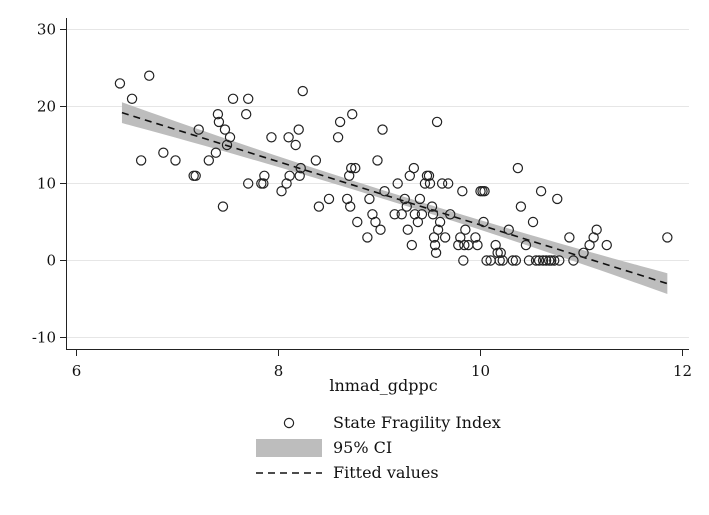 The image size is (709, 515). What do you see at coordinates (51, 261) in the screenshot?
I see `y-tick-label: 0` at bounding box center [51, 261].